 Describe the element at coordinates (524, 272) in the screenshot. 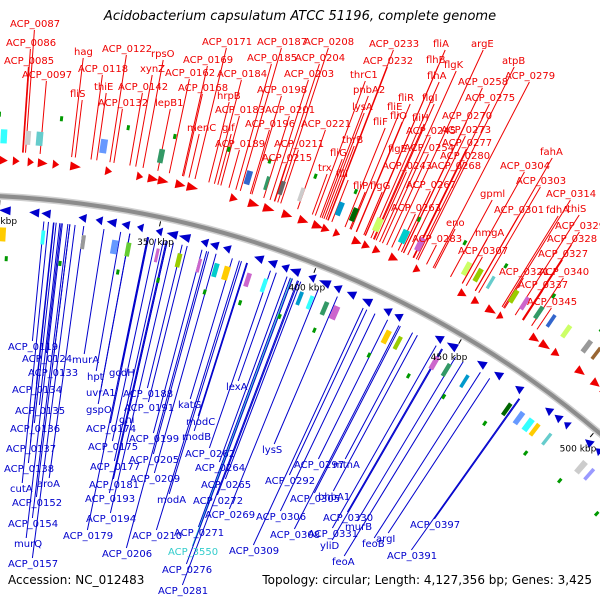

I see `gene-label: ACP_0321` at that location.